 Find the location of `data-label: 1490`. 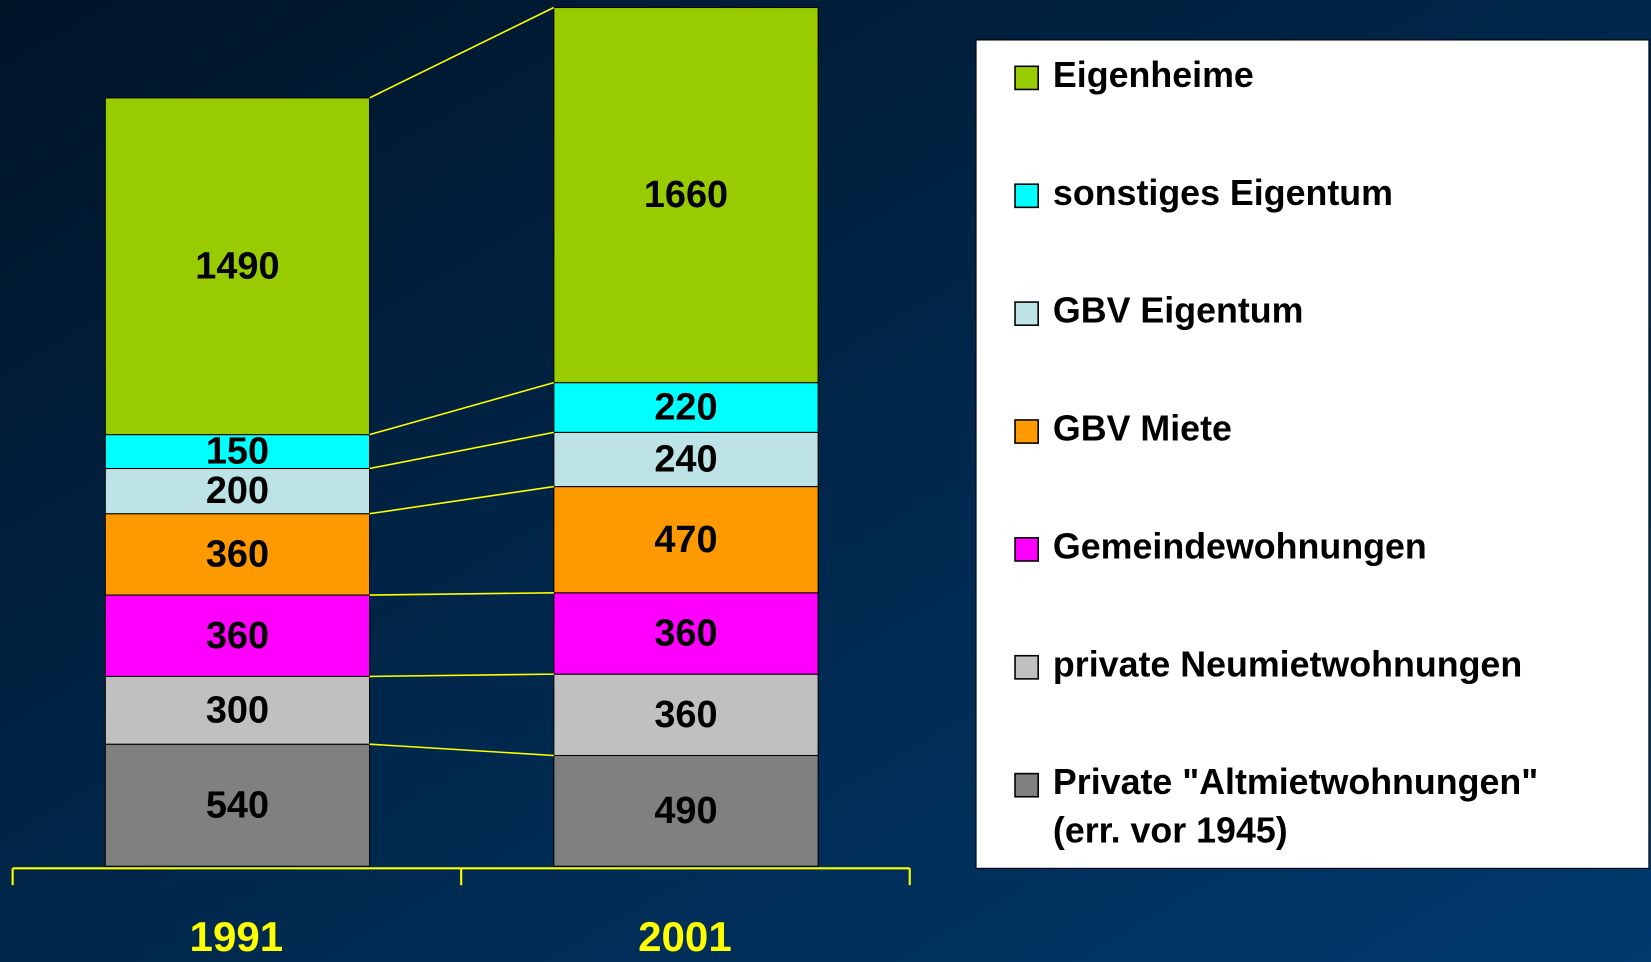

data-label: 1490 is located at coordinates (237, 266).